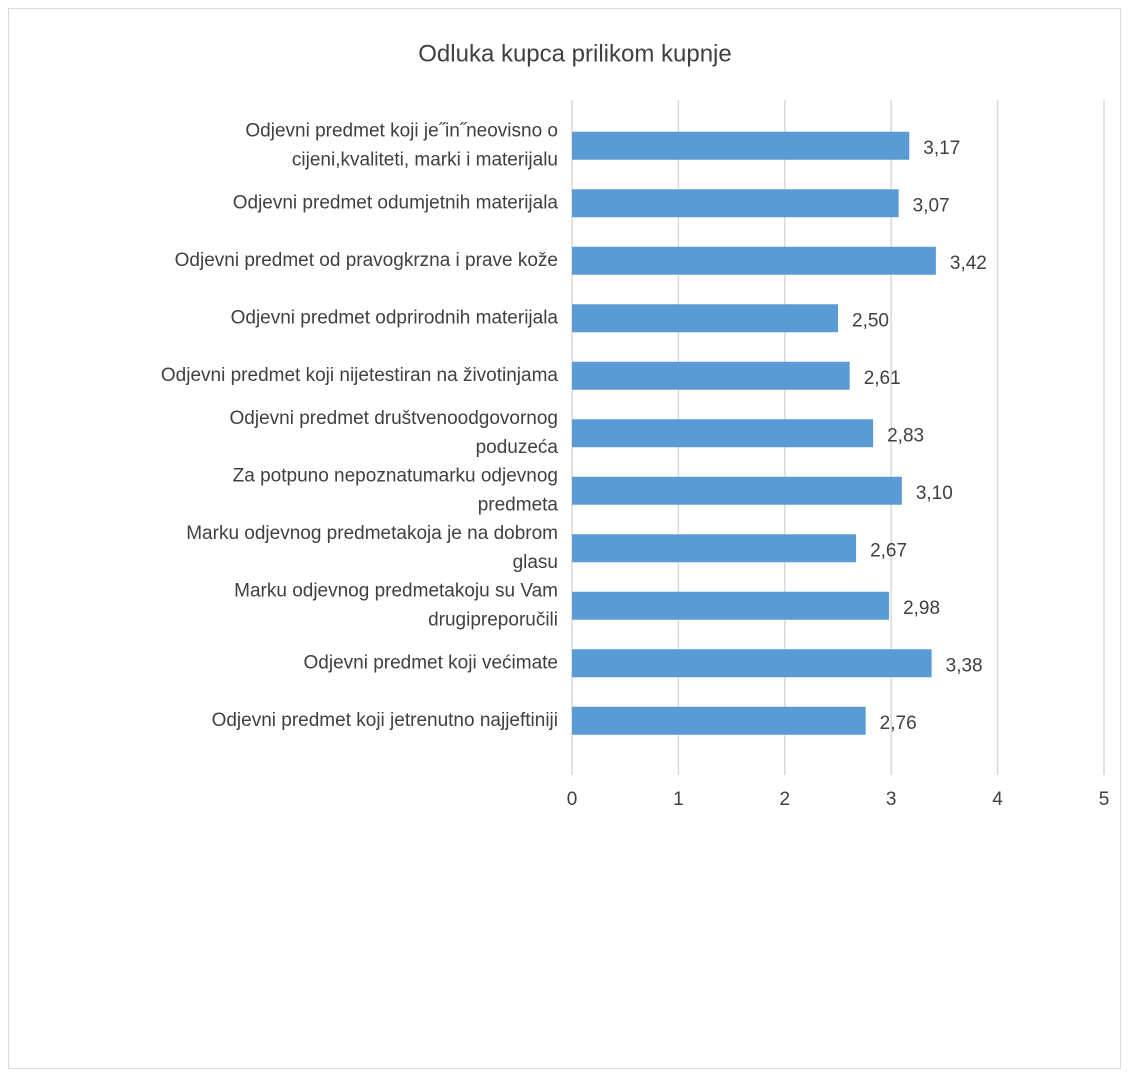 This screenshot has width=1129, height=1074. I want to click on x-tick-label: 2, so click(785, 799).